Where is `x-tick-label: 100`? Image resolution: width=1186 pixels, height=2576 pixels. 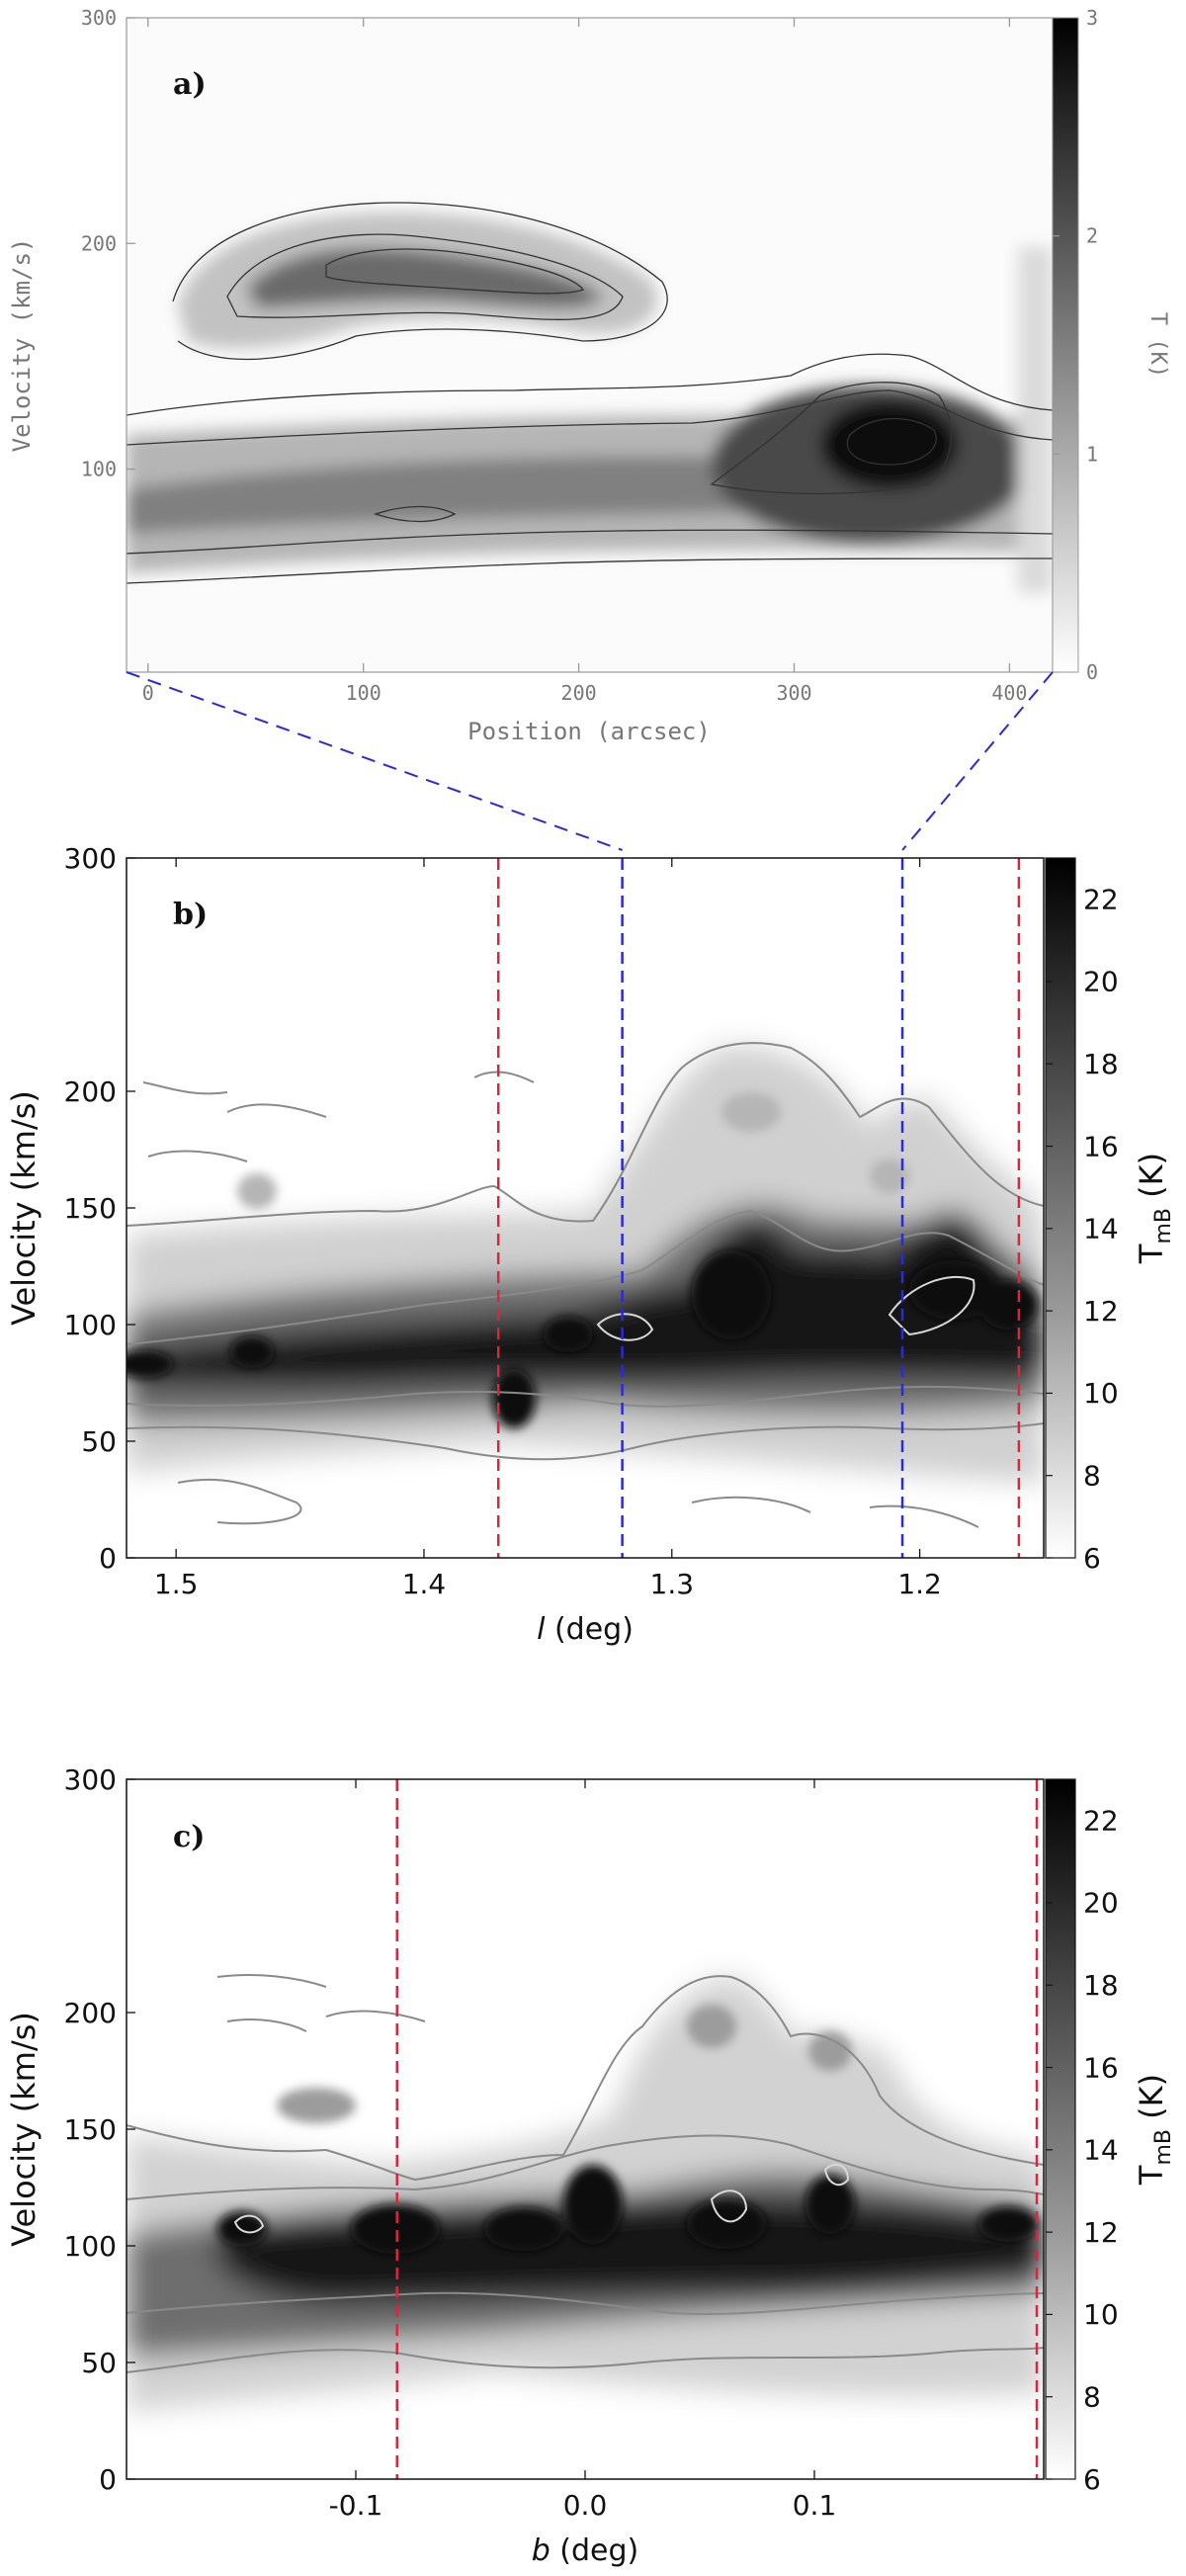
x-tick-label: 100 is located at coordinates (363, 693).